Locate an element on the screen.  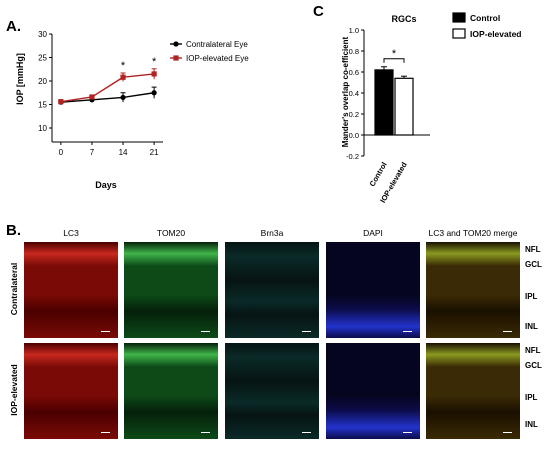
chart-c-xtick-label: Control is located at coordinates (378, 175).